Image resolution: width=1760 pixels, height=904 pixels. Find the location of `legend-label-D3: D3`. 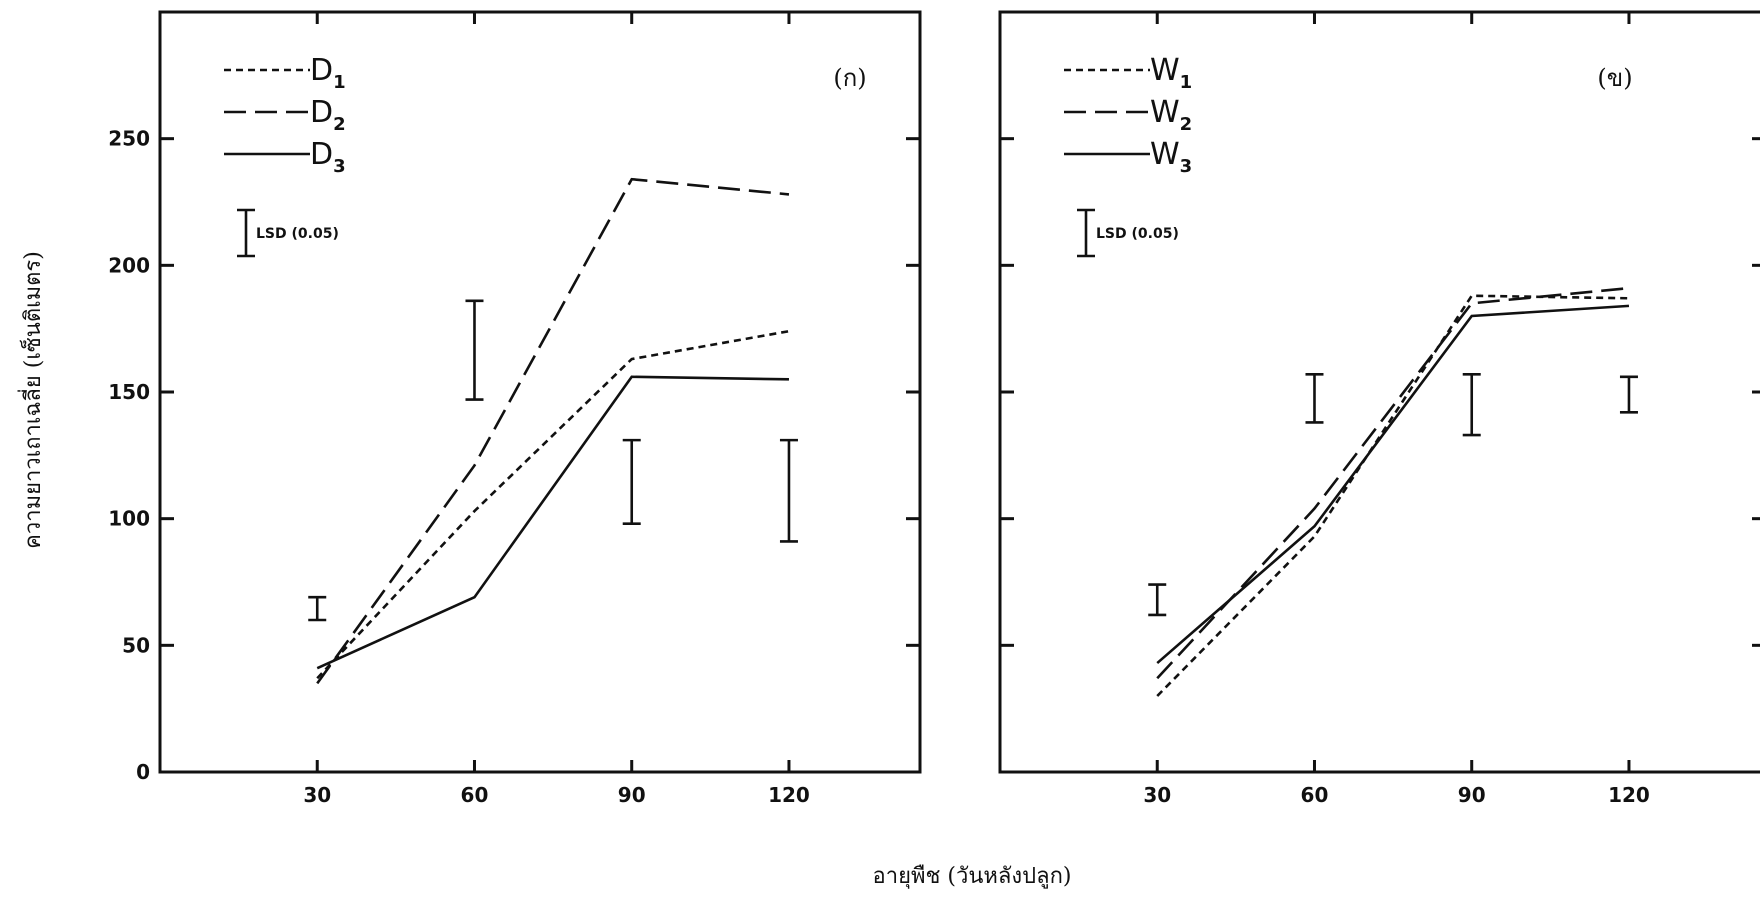

legend-label-D3: D3 is located at coordinates (328, 157).